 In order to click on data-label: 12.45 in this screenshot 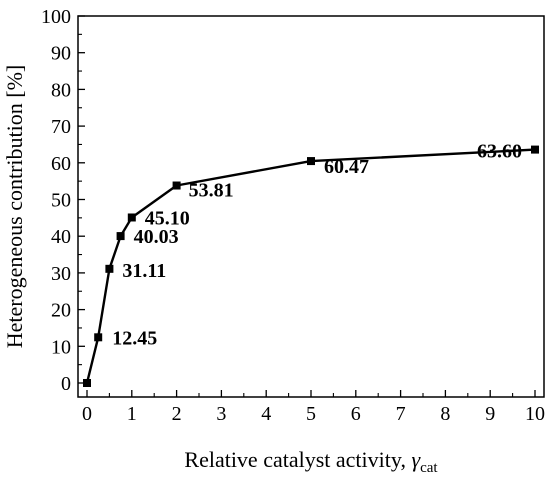, I will do `click(134, 338)`.